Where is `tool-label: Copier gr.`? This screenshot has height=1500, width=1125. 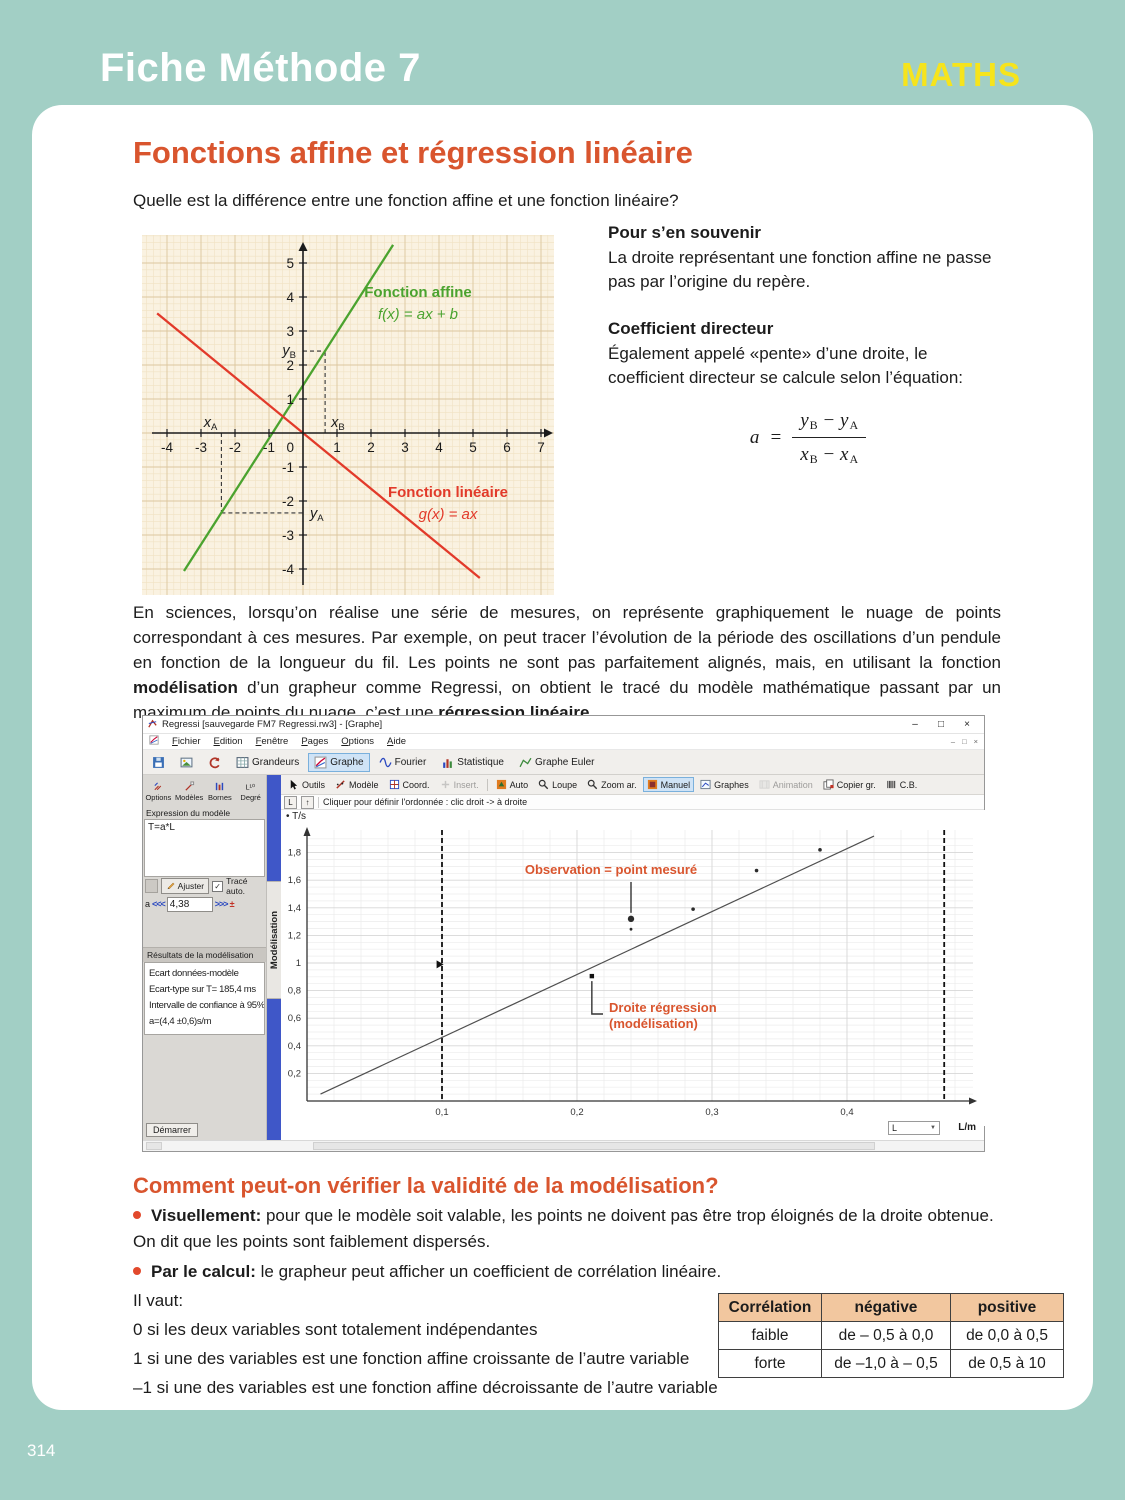 tool-label: Copier gr. is located at coordinates (856, 784).